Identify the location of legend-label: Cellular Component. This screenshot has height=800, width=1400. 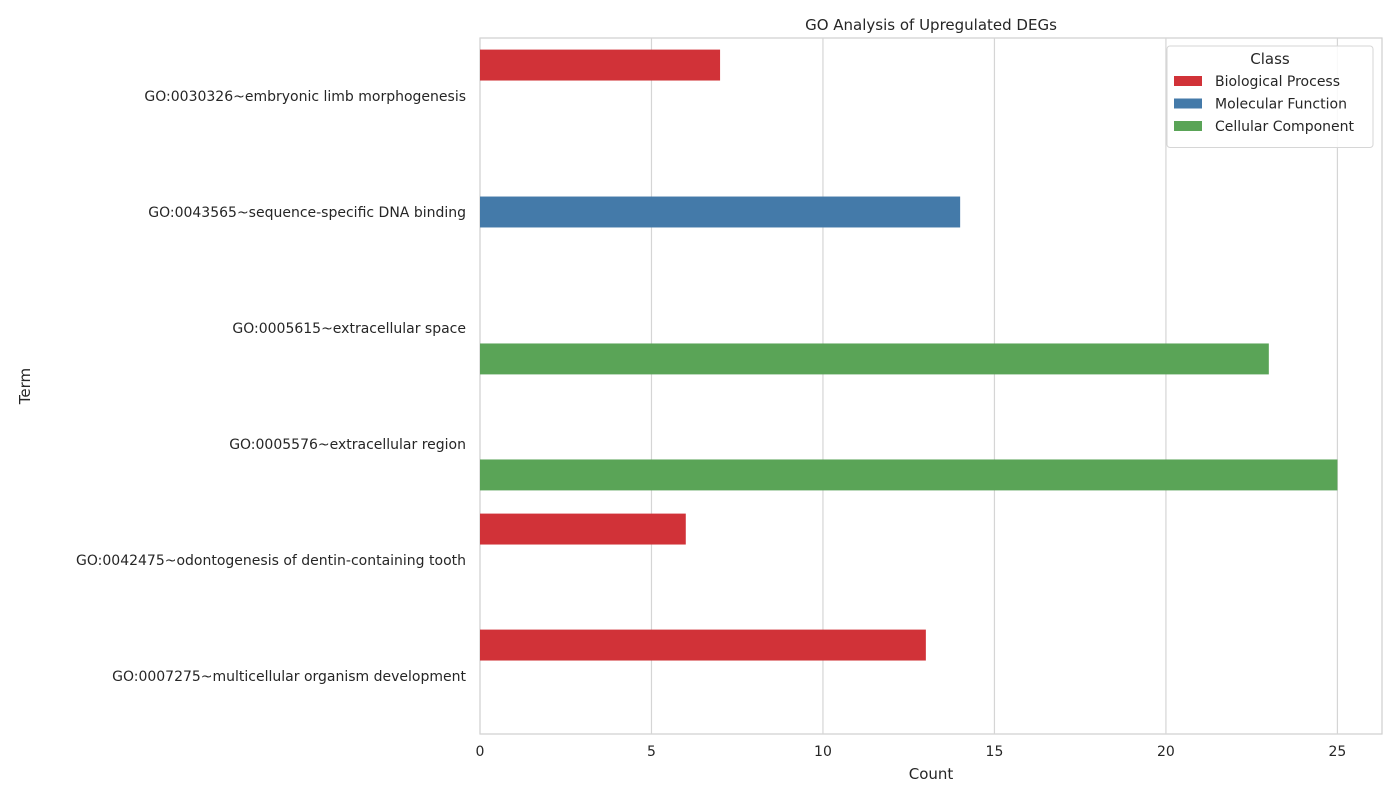
(1285, 127).